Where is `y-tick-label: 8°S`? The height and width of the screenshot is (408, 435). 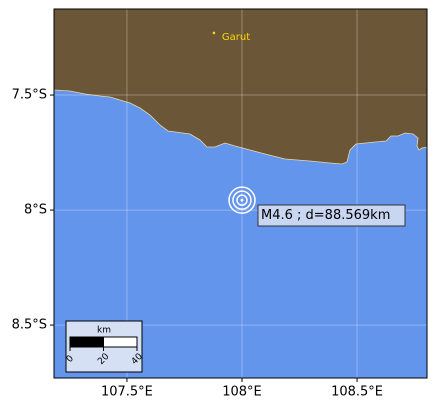
y-tick-label: 8°S is located at coordinates (35, 210).